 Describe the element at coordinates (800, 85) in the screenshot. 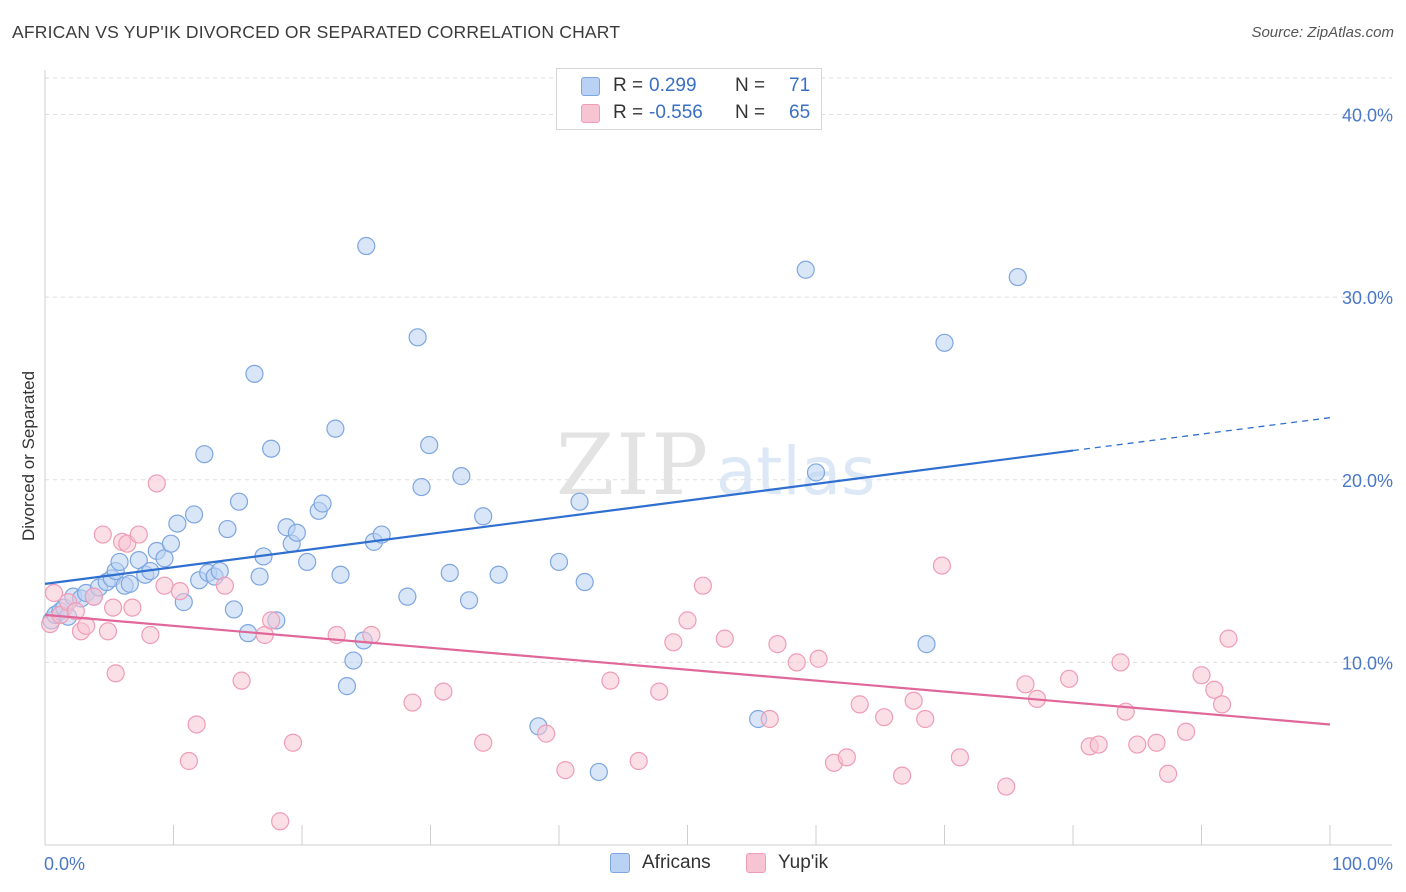

I see `legend-n-value-africans: 71` at that location.